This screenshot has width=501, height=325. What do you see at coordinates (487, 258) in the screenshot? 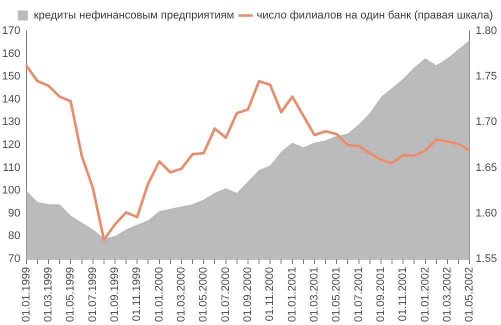
I see `y2-tick-label: 1.55` at bounding box center [487, 258].